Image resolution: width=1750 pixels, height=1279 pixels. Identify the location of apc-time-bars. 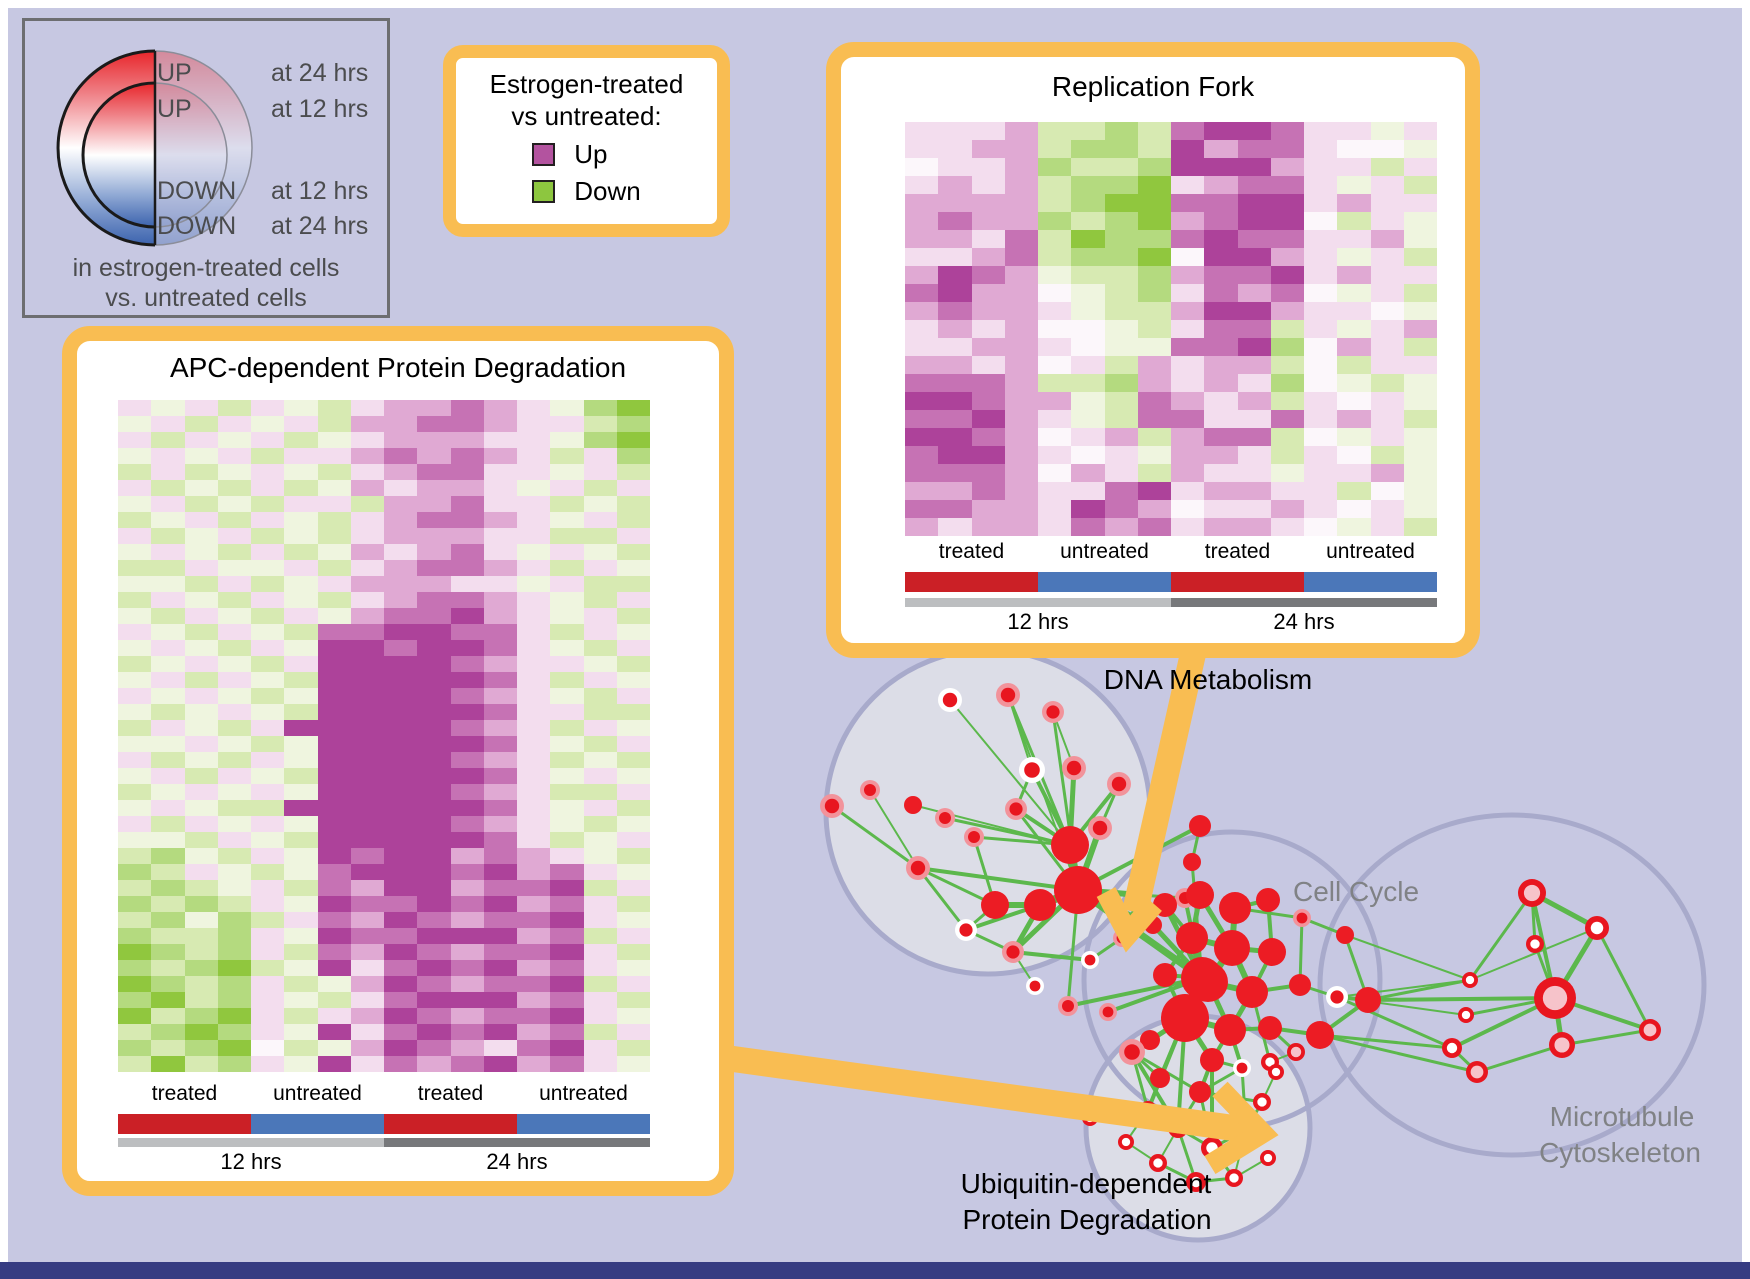
(384, 1142).